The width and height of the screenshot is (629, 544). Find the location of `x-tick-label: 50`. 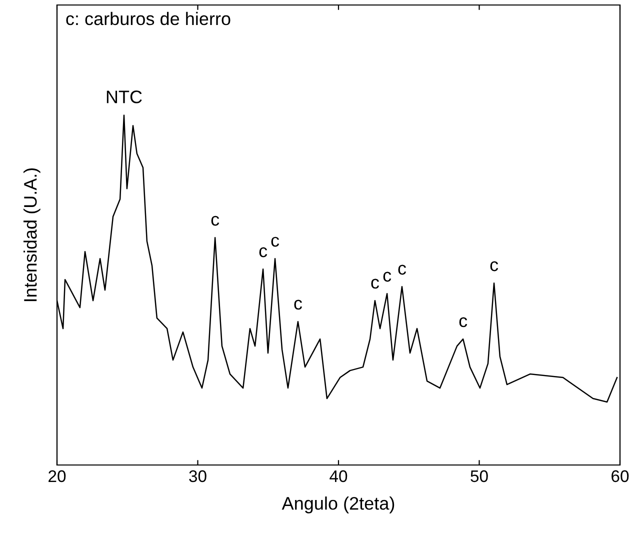

x-tick-label: 50 is located at coordinates (479, 476).